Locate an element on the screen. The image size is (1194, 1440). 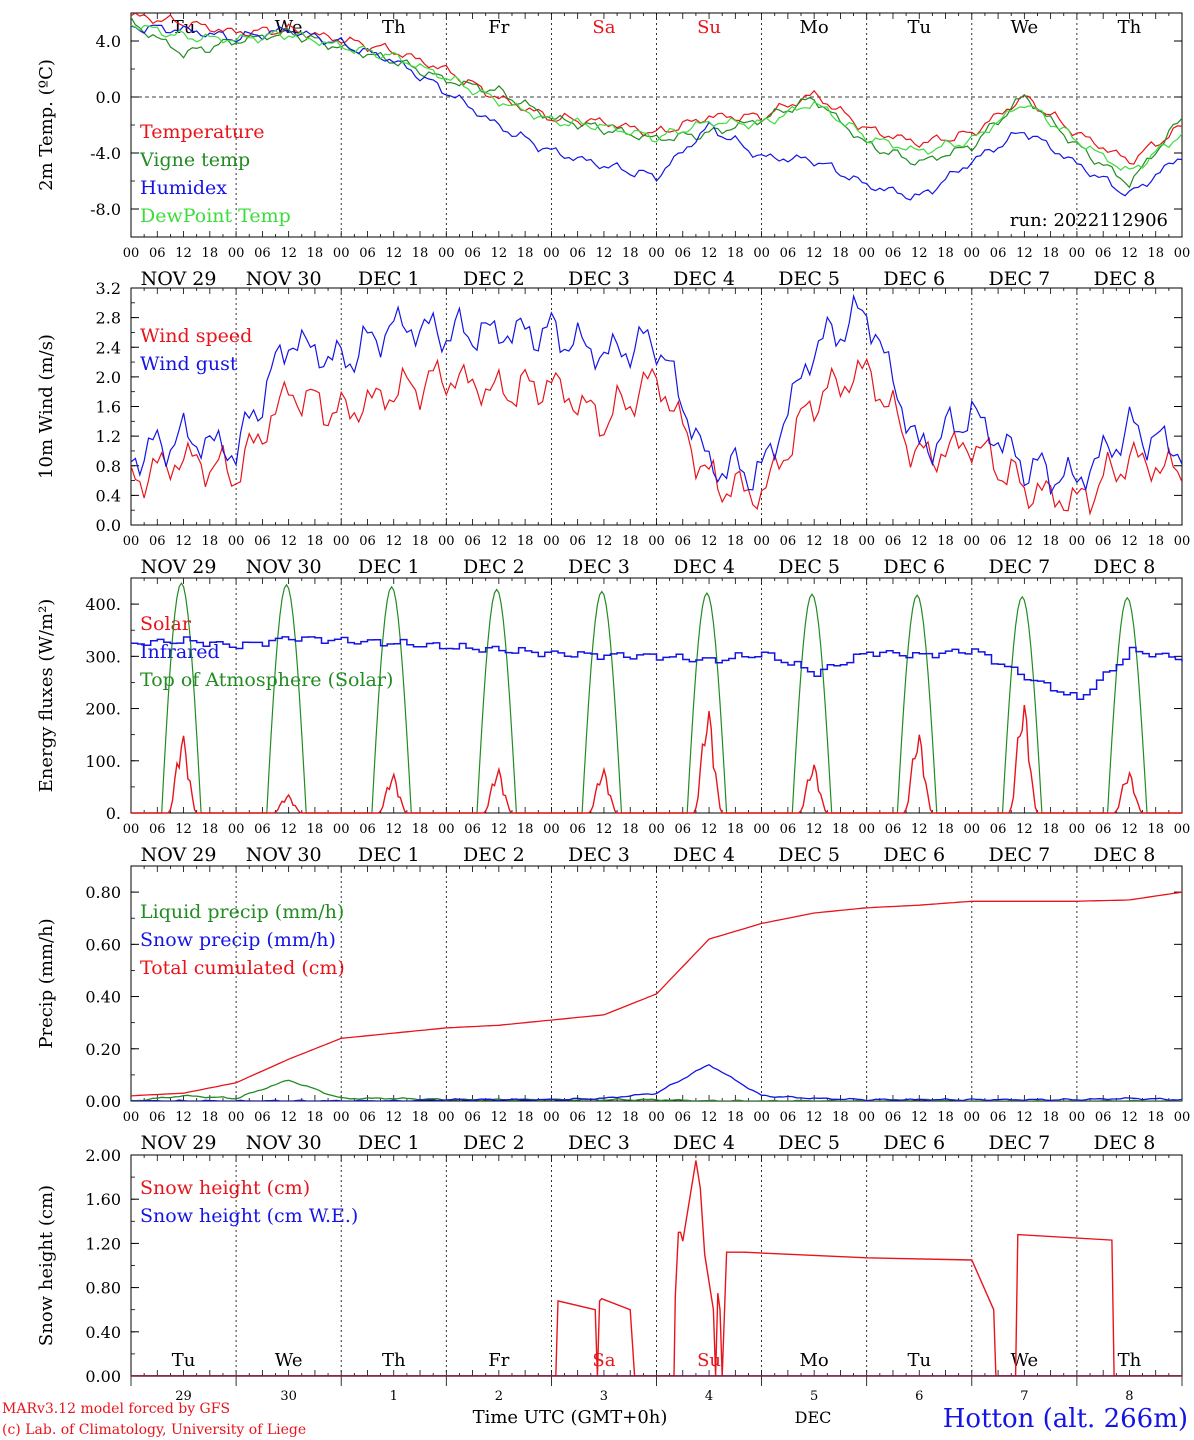
y-tick-label: 0.60 is located at coordinates (103, 944).